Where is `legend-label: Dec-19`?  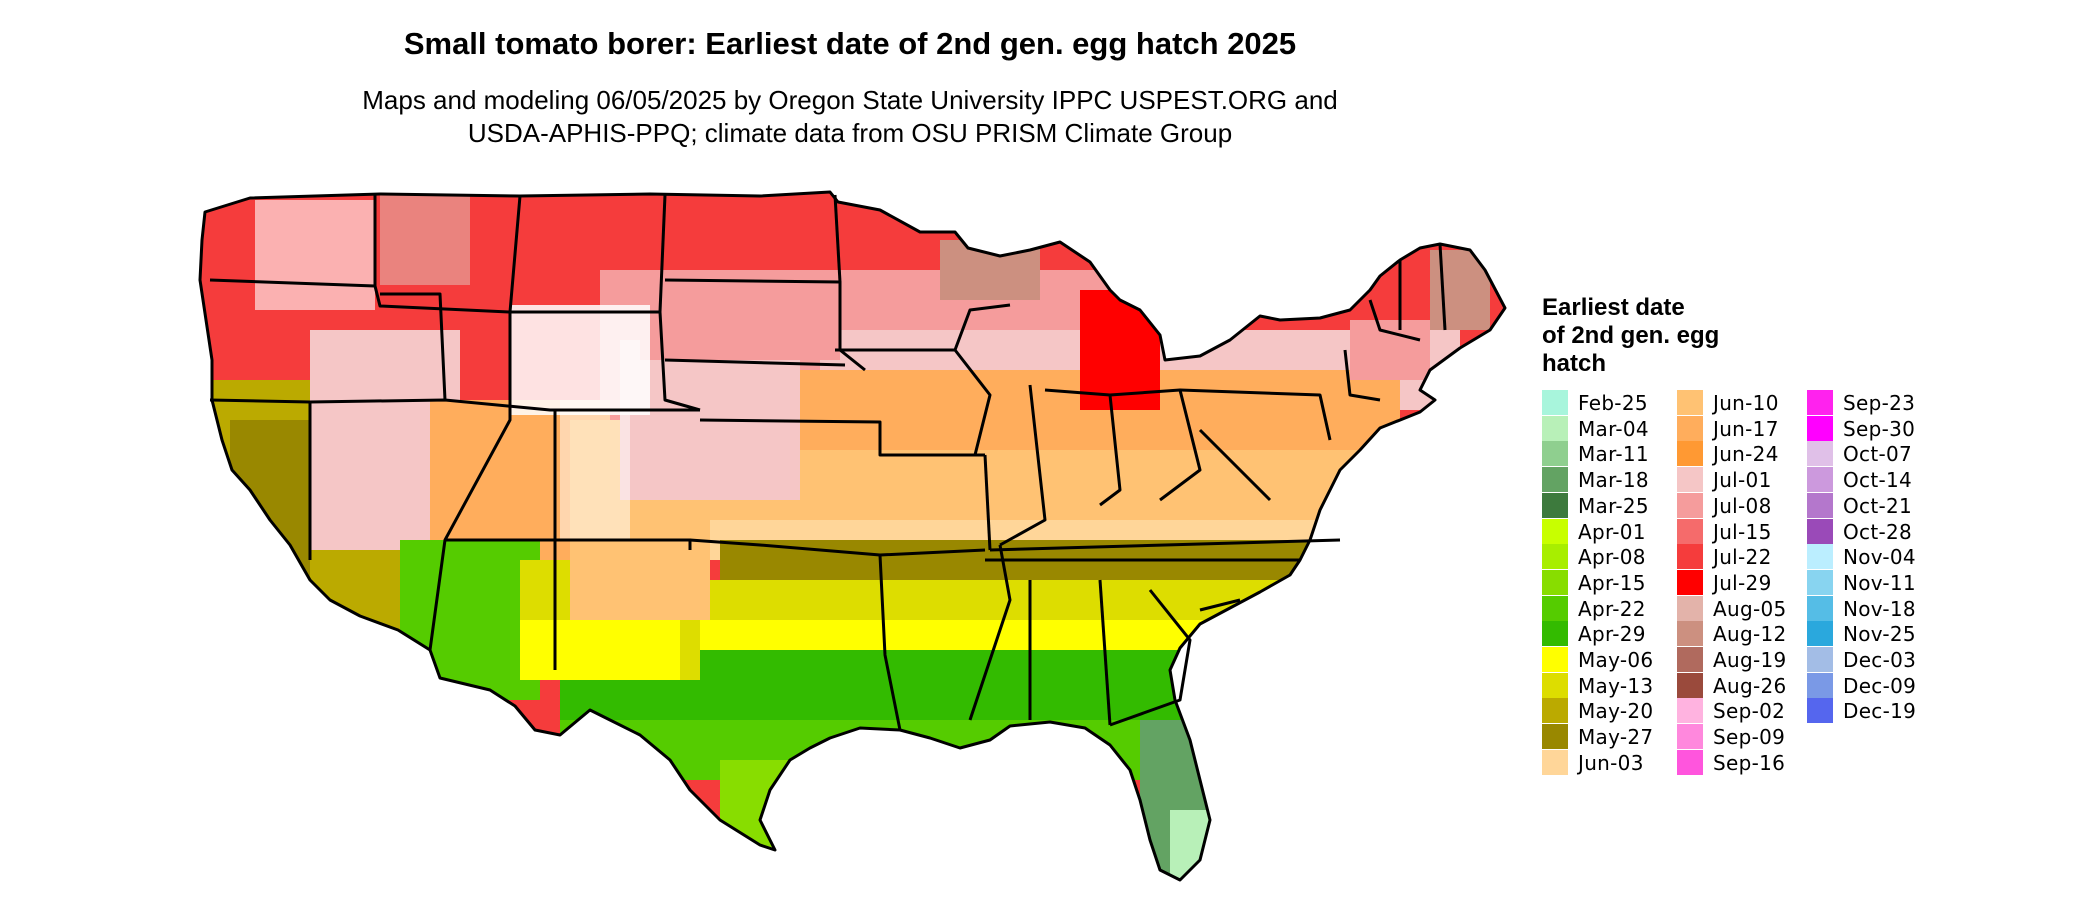
legend-label: Dec-19 is located at coordinates (1880, 711).